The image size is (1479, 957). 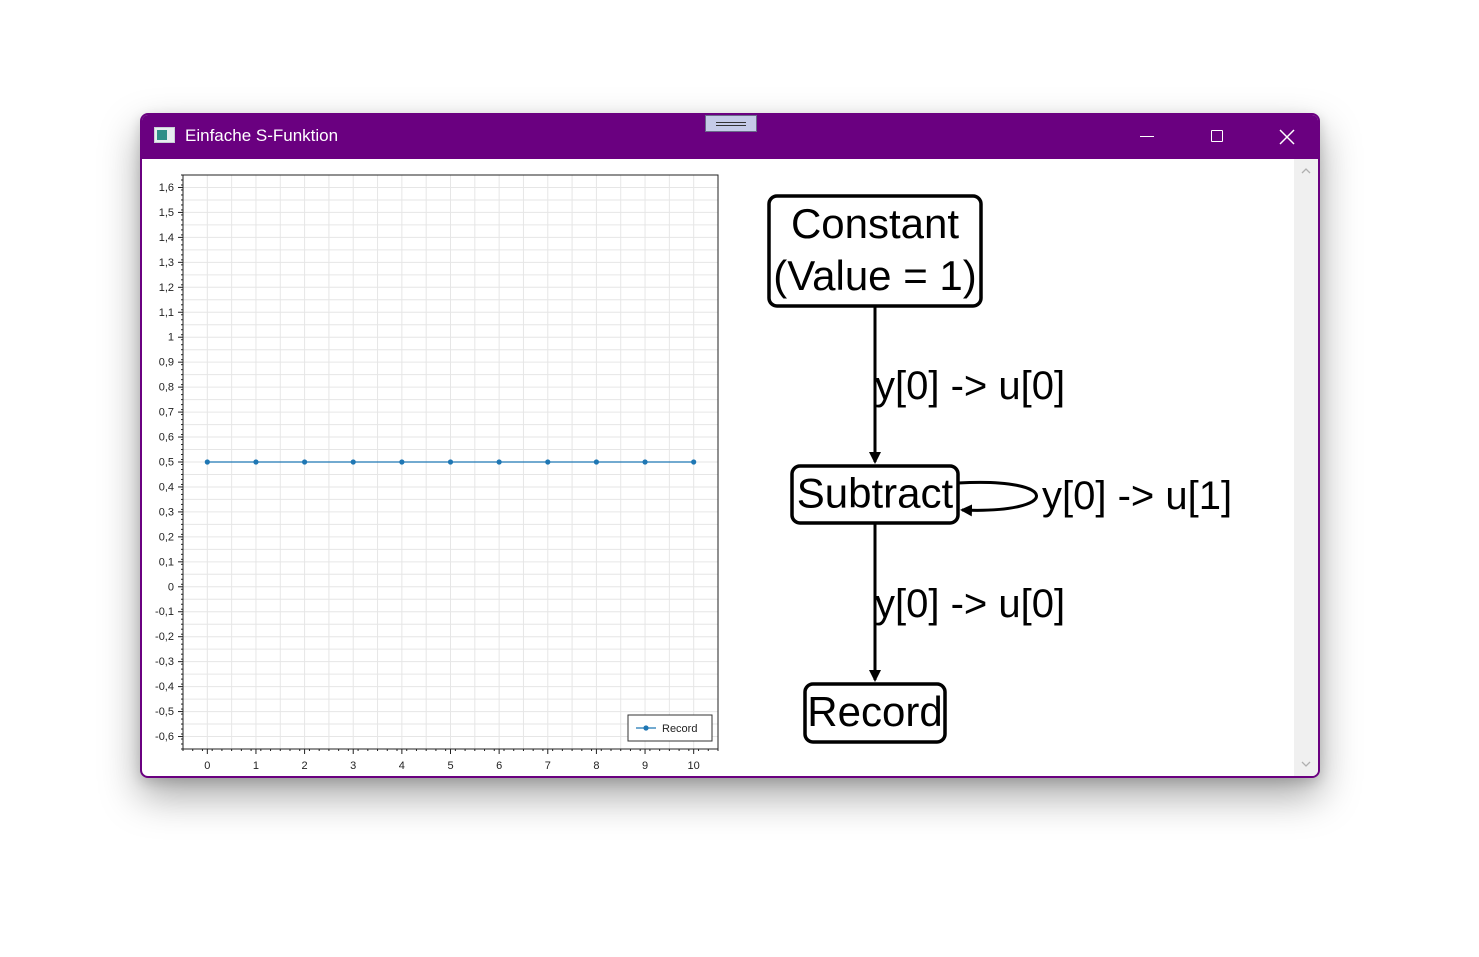 What do you see at coordinates (875, 493) in the screenshot?
I see `node-label-subtract: Subtract` at bounding box center [875, 493].